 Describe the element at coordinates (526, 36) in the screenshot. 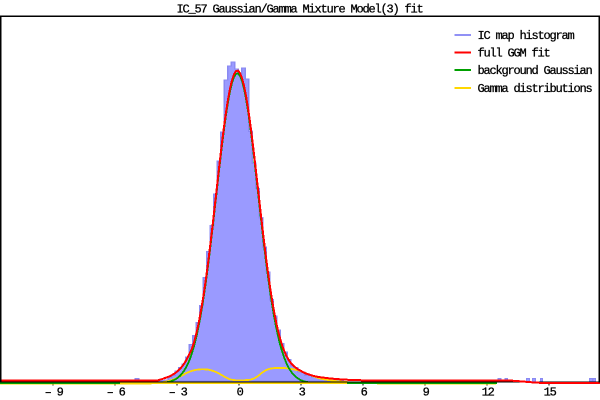

I see `svg-text: IC map histogram` at that location.